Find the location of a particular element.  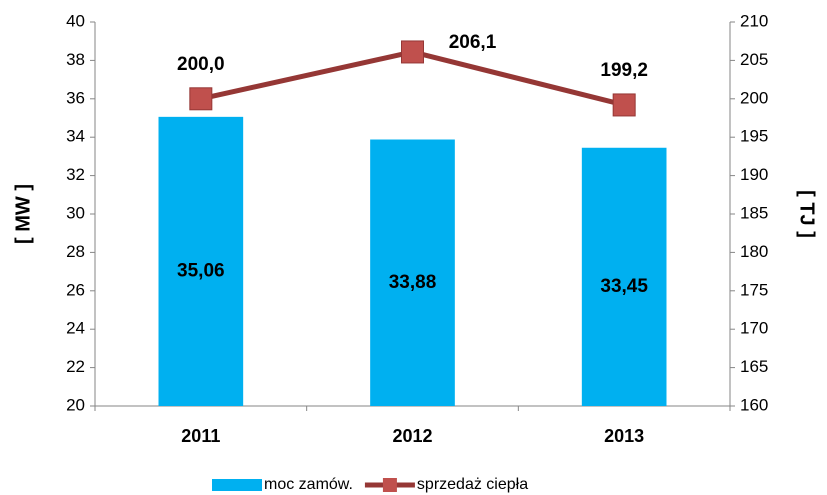

legend-label: sprzedaż ciepła is located at coordinates (472, 484).